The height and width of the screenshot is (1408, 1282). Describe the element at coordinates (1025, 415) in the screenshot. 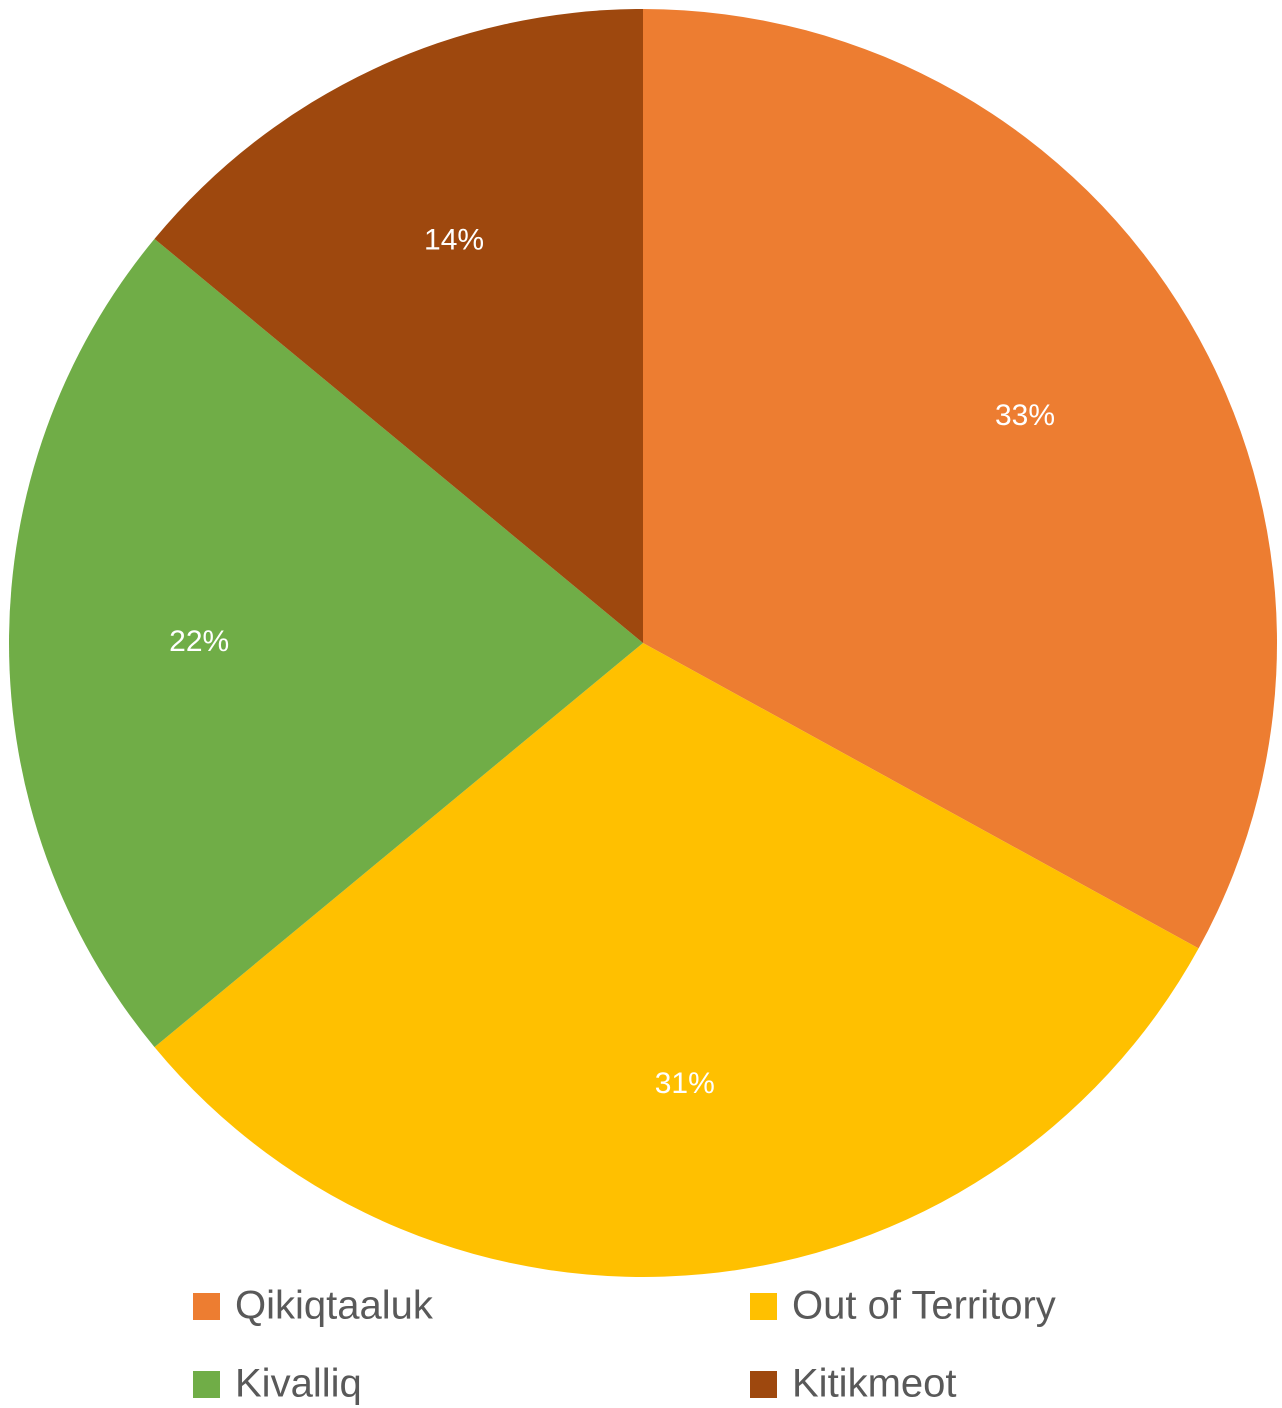

I see `data-label: 33%` at that location.